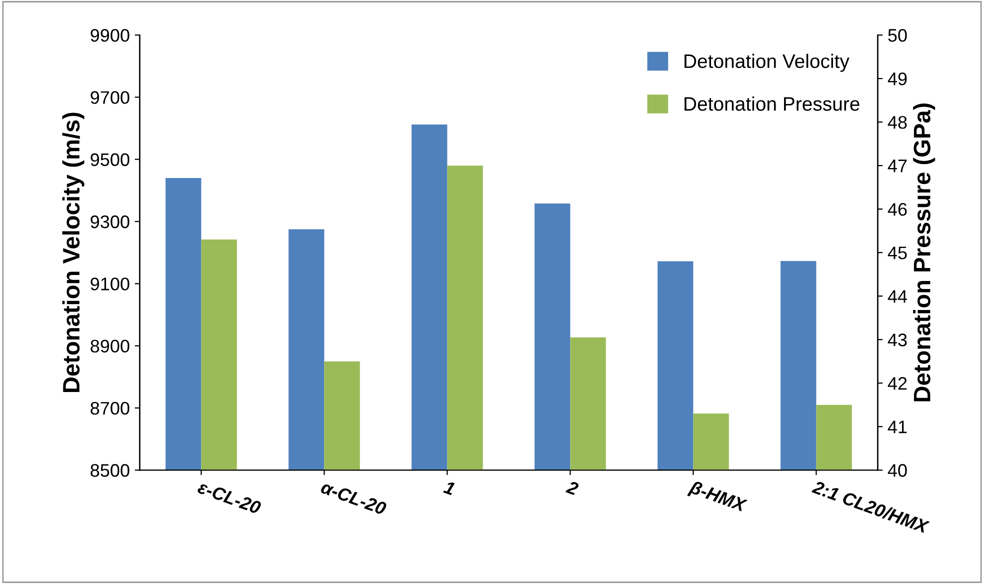  I want to click on y2-tick-label: 41, so click(897, 427).